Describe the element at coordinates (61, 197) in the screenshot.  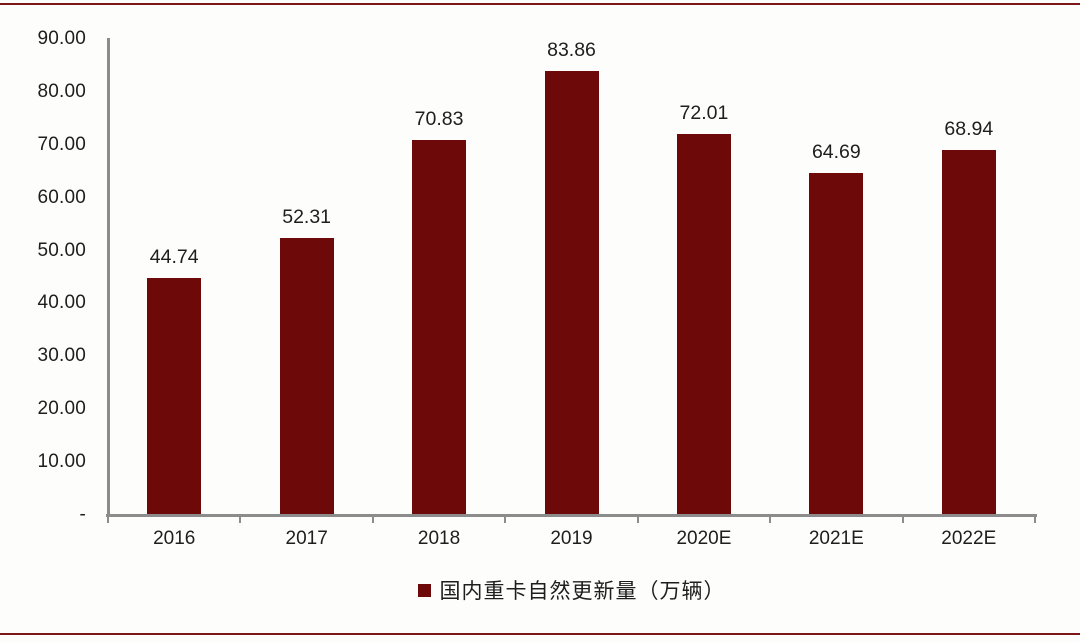
I see `y-axis-tick-label: 60.00` at that location.